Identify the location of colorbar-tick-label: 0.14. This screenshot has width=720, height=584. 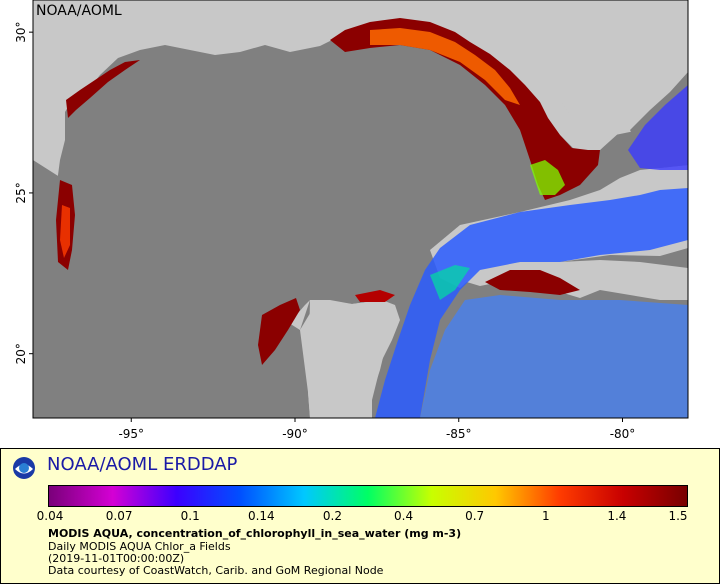
(261, 516).